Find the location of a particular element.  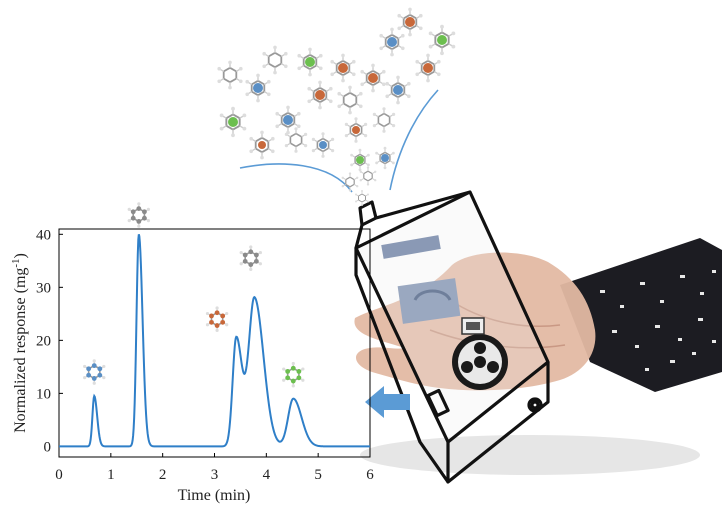

flow-line-left is located at coordinates (296, 178).